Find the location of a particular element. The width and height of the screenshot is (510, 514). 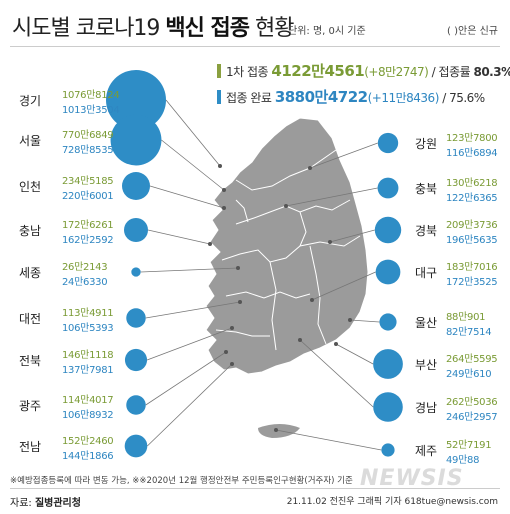

leader-line-r4 is located at coordinates (364, 321).